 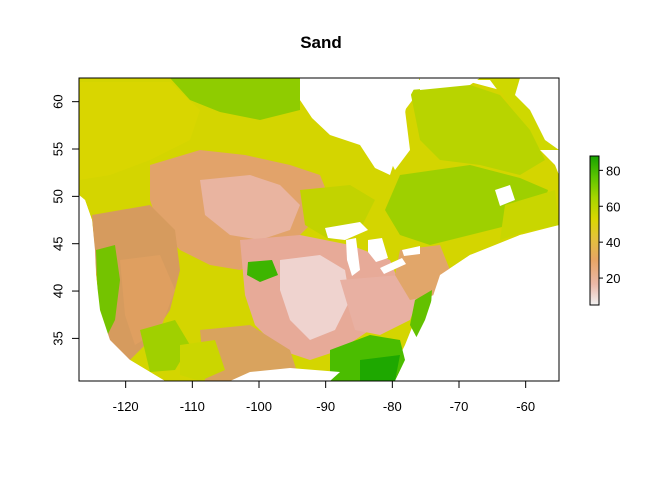 I want to click on southwest-green-spots, so click(x=165, y=346).